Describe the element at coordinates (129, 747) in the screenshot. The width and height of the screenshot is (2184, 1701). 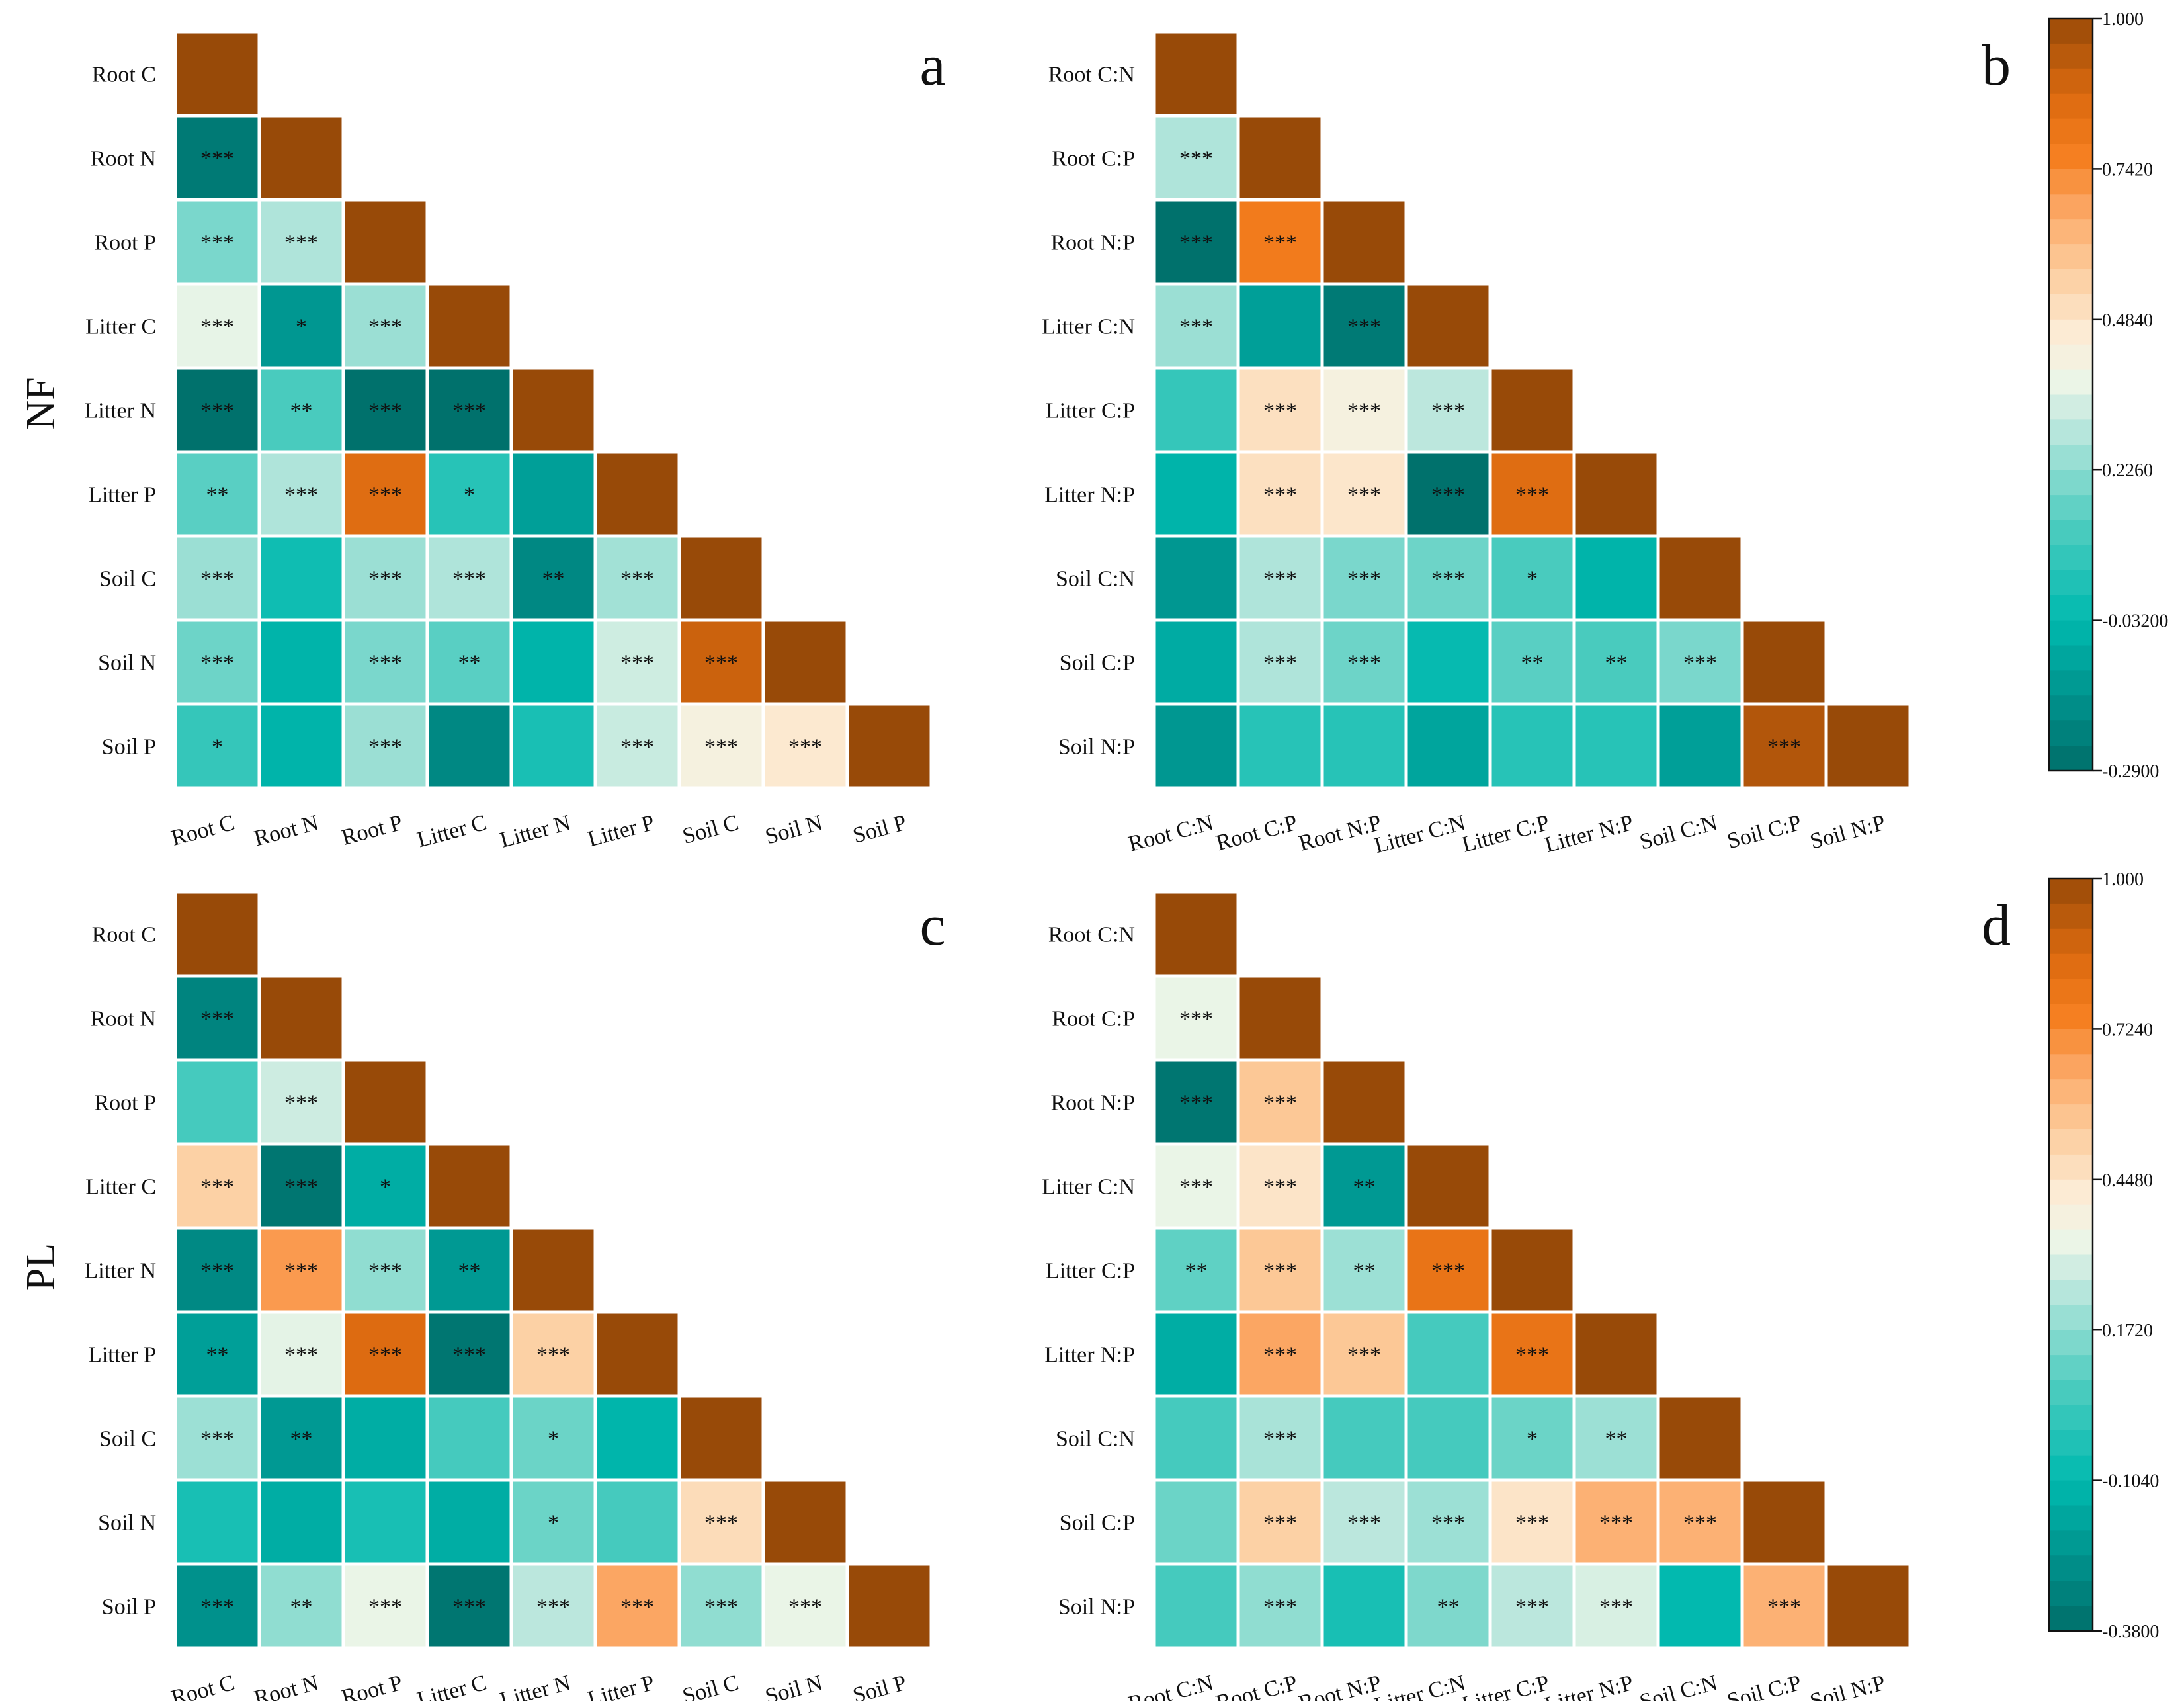
I see `y-tick-label: Soil P` at that location.